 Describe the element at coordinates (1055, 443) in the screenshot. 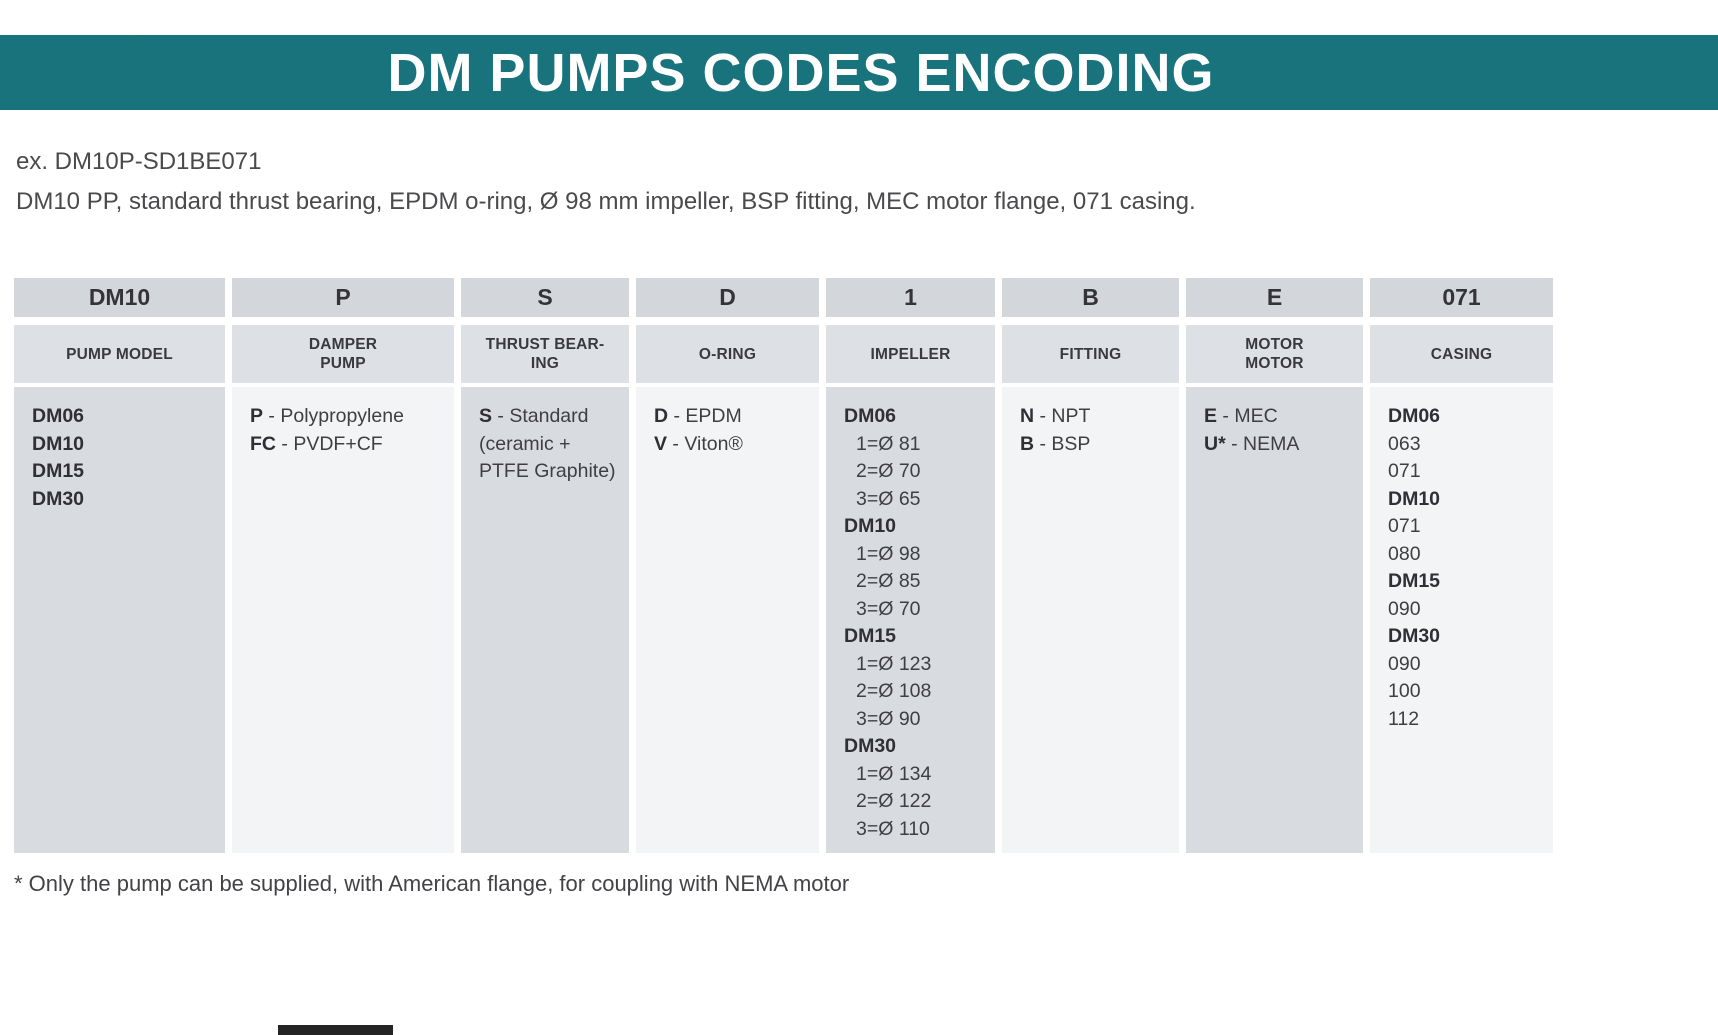

I see `body-line: B - BSP` at that location.